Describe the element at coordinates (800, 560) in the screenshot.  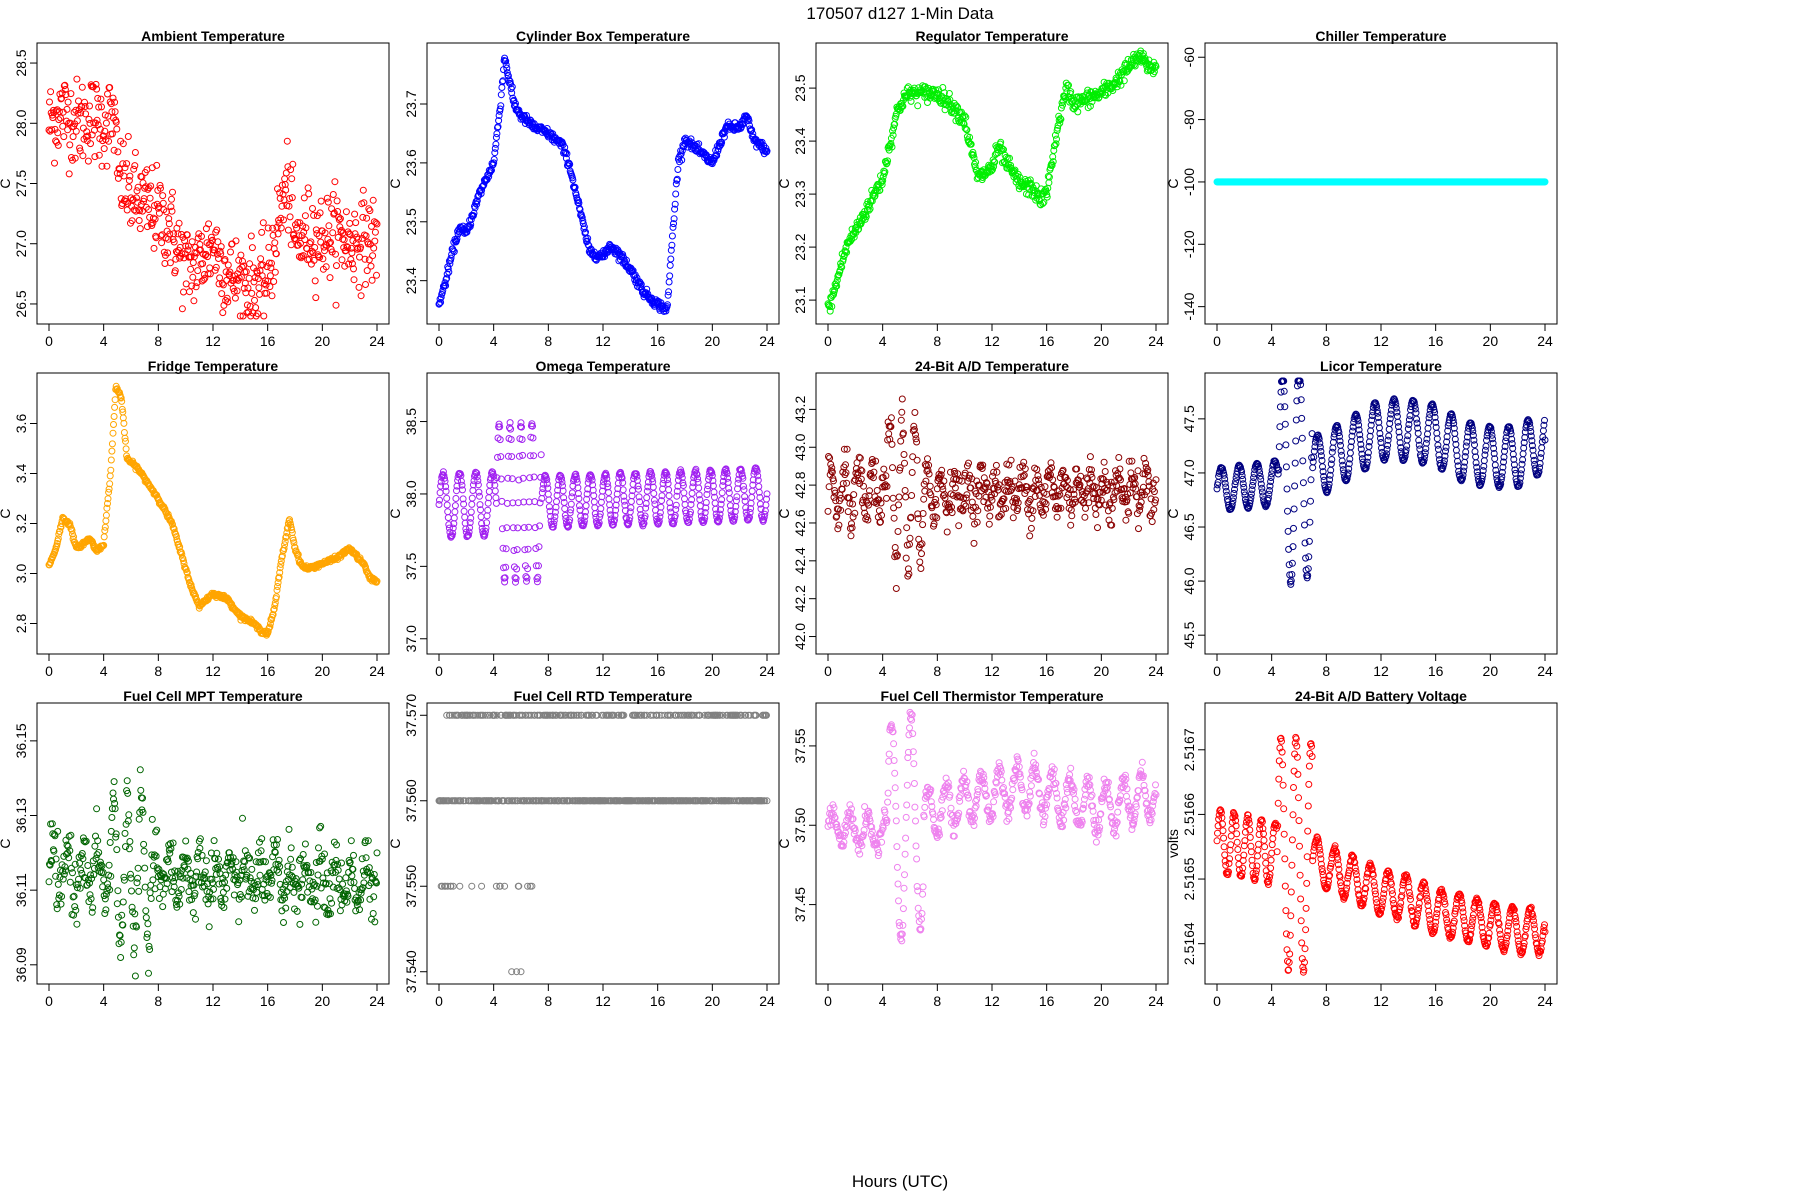
I see `y-tick-label: 42.4` at that location.